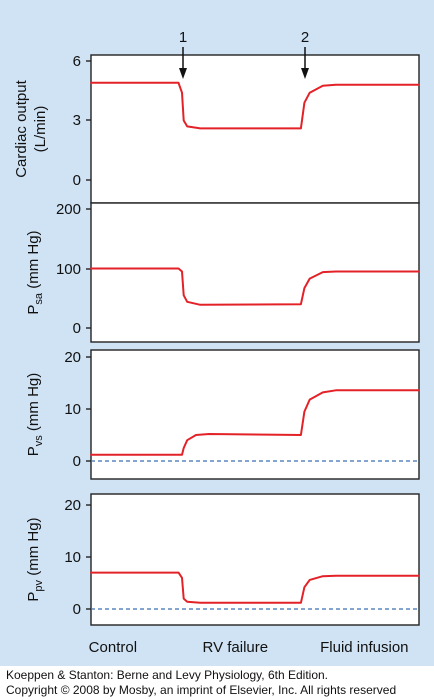 This screenshot has width=434, height=700. I want to click on event-marker-label: 1, so click(183, 37).